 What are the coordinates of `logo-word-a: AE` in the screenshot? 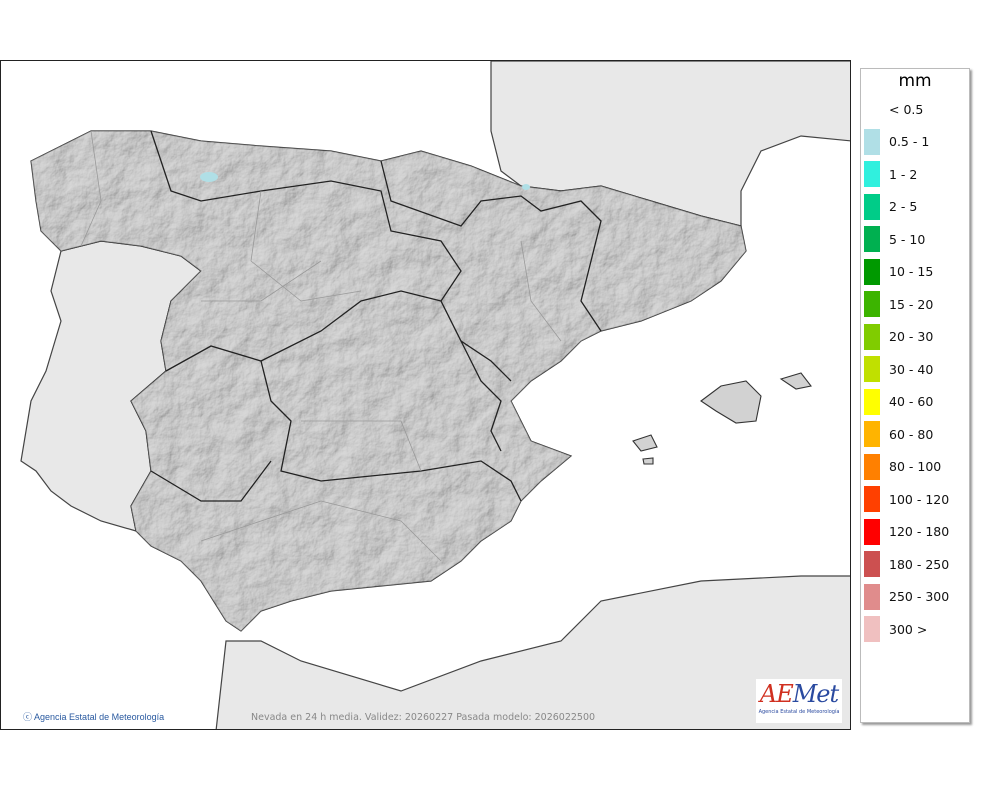 It's located at (776, 694).